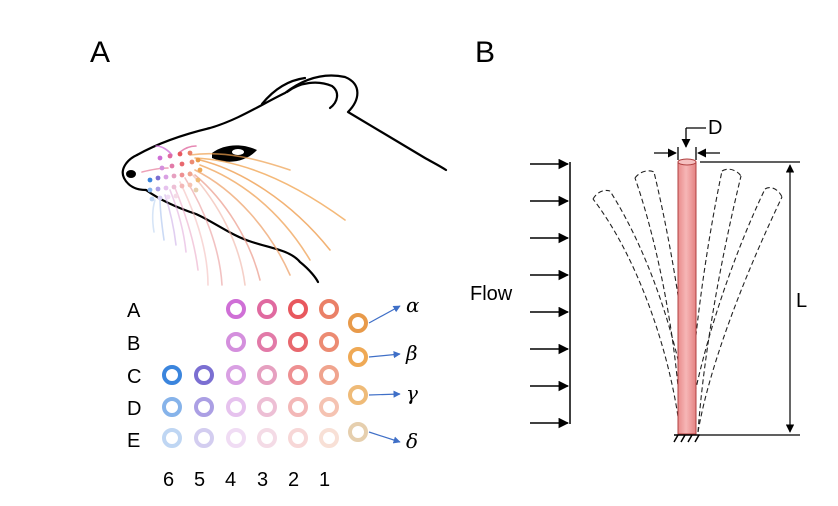 The width and height of the screenshot is (838, 506). I want to click on rat-jaw, so click(232, 236).